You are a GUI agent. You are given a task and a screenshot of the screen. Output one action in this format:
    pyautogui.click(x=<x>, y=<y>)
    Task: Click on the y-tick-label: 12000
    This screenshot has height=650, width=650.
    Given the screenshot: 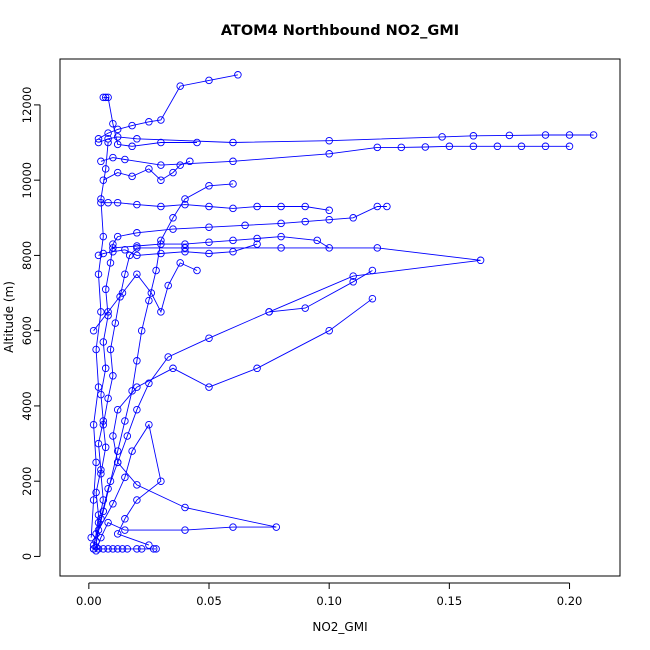 What is the action you would take?
    pyautogui.click(x=27, y=105)
    